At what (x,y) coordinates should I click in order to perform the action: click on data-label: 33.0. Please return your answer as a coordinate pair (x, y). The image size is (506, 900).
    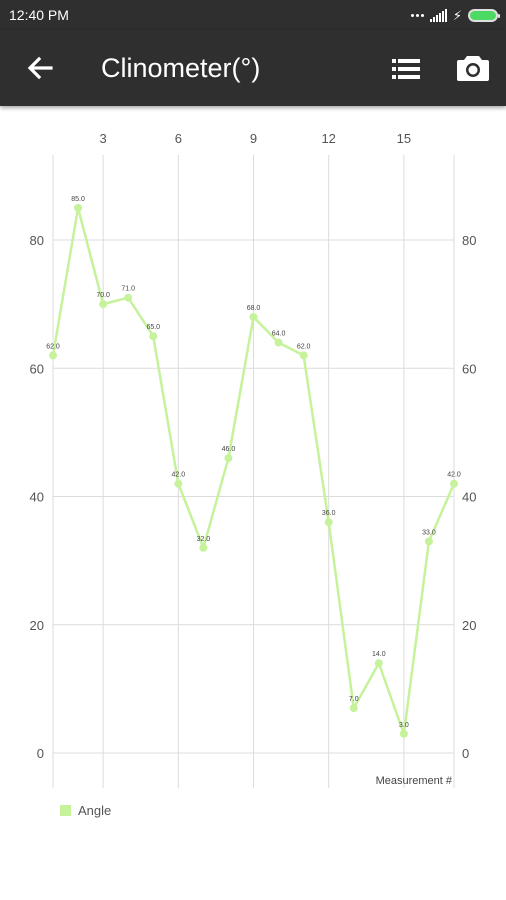
    Looking at the image, I should click on (429, 532).